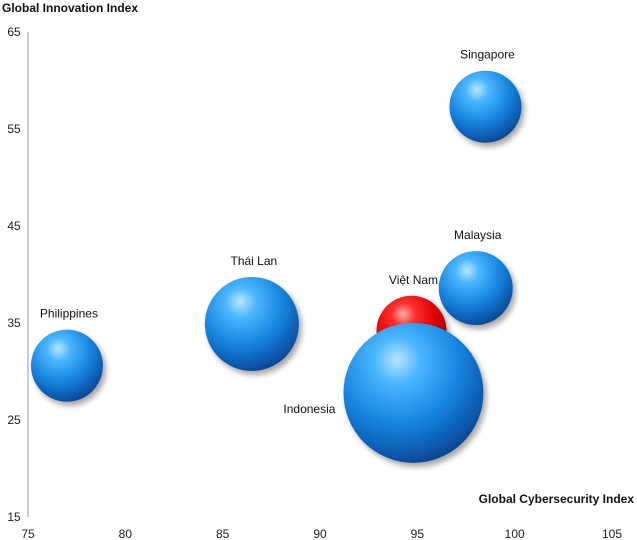 This screenshot has width=637, height=540. I want to click on y-tick-label: 25, so click(14, 420).